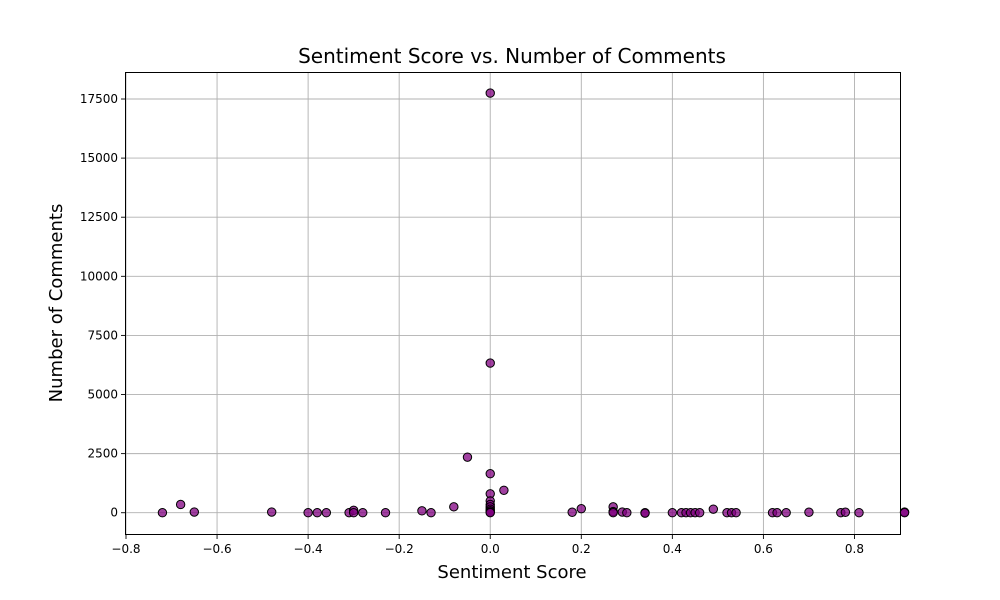  I want to click on y-tick-label: 15000, so click(99, 158).